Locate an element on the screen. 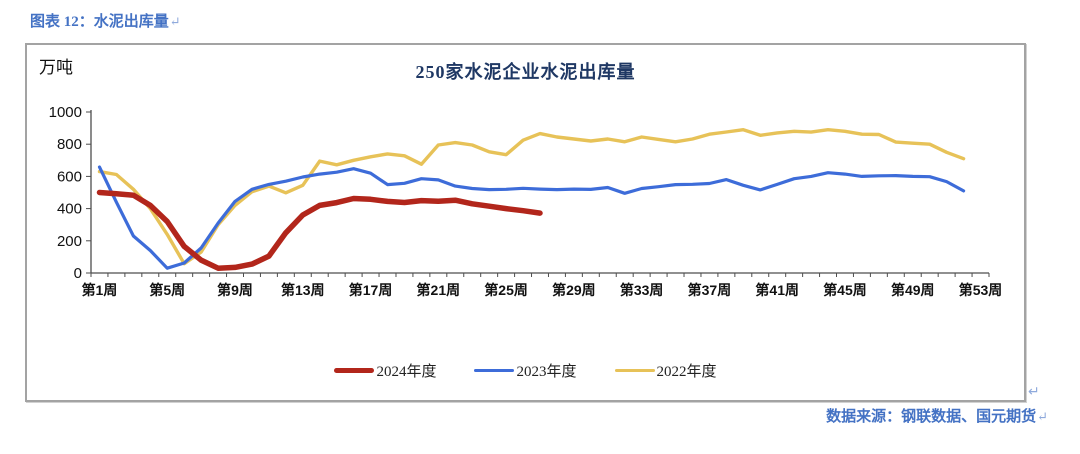 This screenshot has height=454, width=1080. y-tick-label: 400 is located at coordinates (69, 209).